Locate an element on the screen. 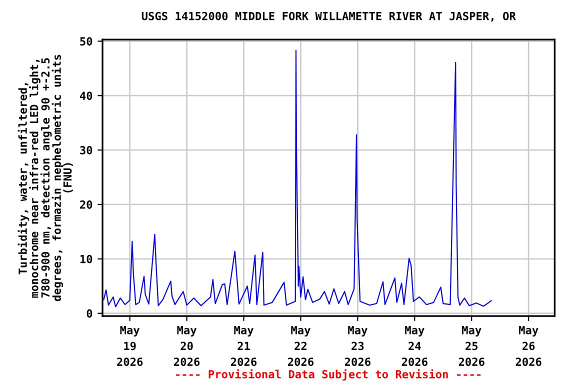 Image resolution: width=576 pixels, height=384 pixels. y-tick-label: 30 is located at coordinates (86, 150).